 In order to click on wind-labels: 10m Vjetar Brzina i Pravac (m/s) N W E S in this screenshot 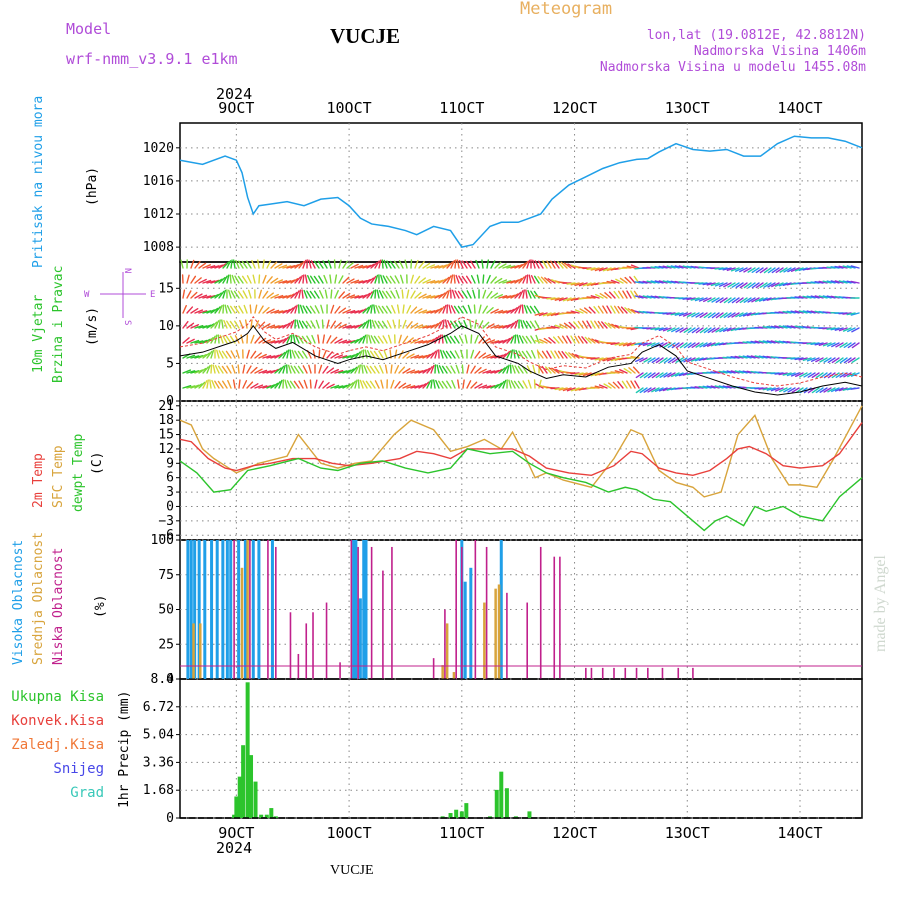, I will do `click(93, 324)`.